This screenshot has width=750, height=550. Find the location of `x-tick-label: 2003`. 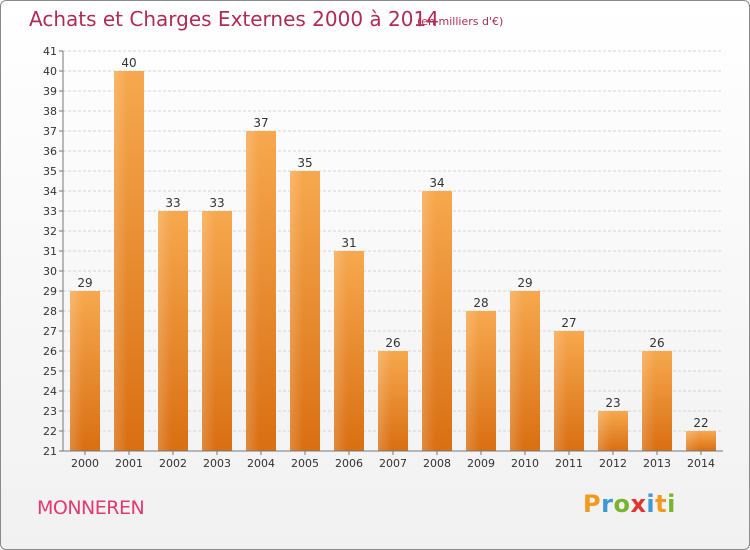

x-tick-label: 2003 is located at coordinates (217, 463).